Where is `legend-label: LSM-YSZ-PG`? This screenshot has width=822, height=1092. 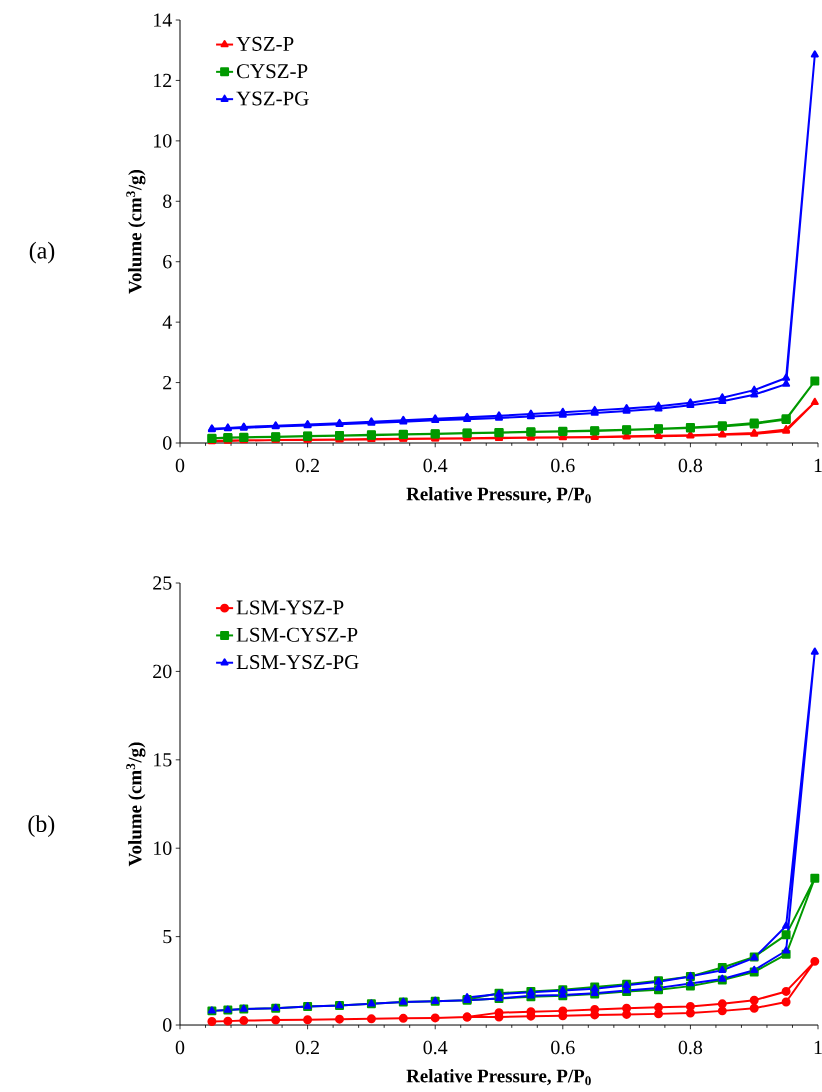 legend-label: LSM-YSZ-PG is located at coordinates (297, 662).